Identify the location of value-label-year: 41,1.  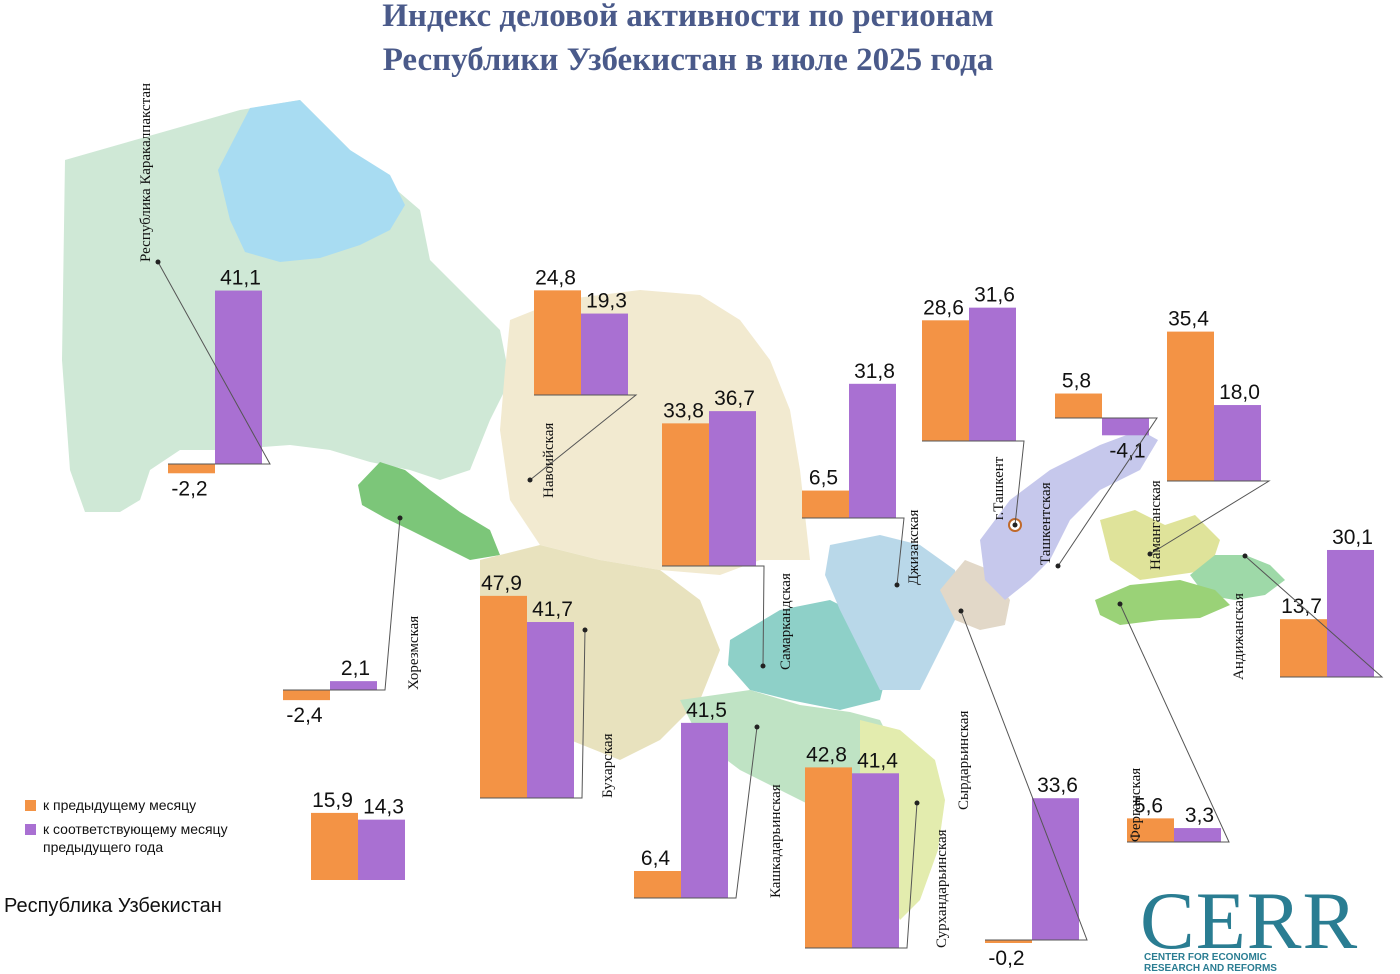
(240, 278).